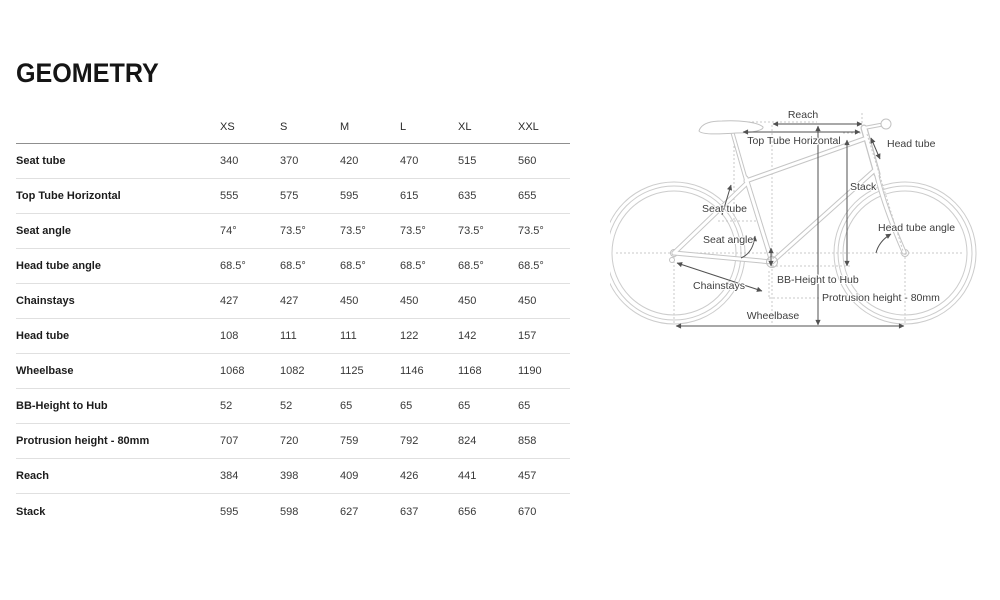 Image resolution: width=1000 pixels, height=600 pixels. I want to click on row-label: Protrusion height - 80mm, so click(83, 441).